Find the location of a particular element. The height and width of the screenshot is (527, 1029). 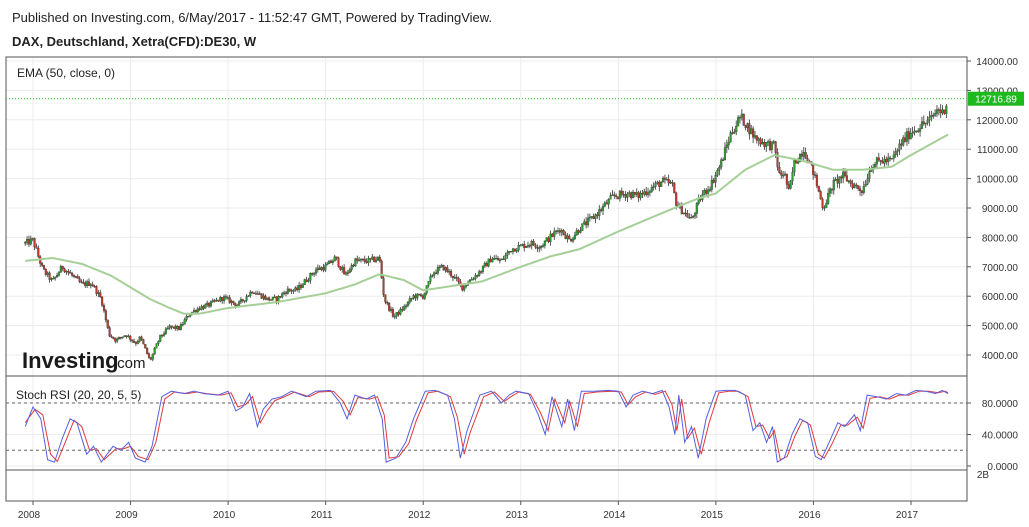

time-tick-label: 2016 is located at coordinates (809, 515).